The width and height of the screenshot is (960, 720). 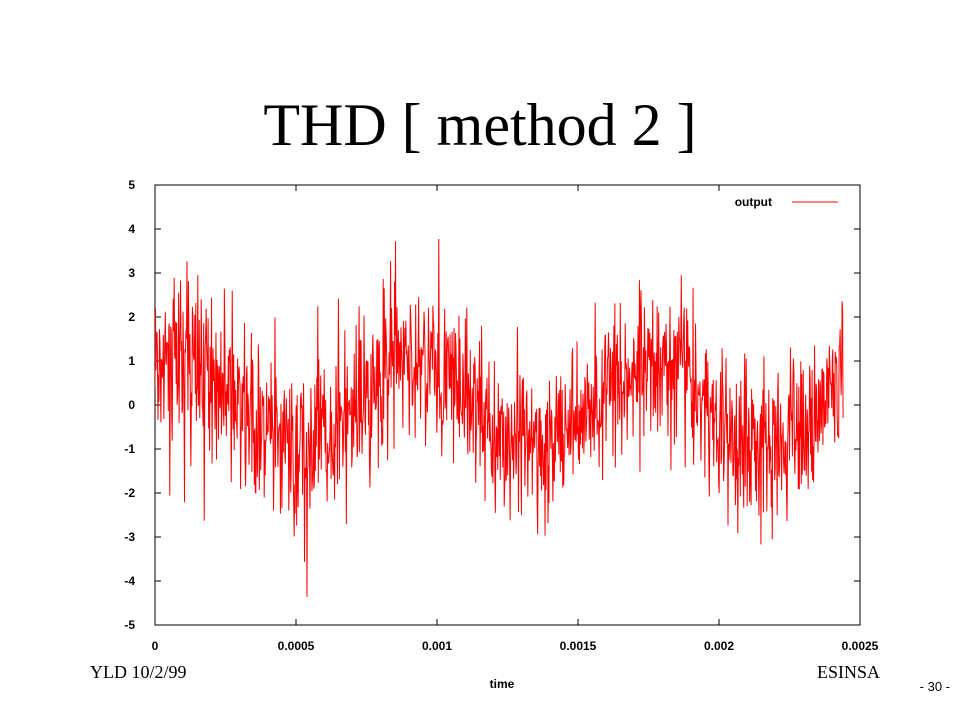 What do you see at coordinates (129, 581) in the screenshot?
I see `y-tick-label: -4` at bounding box center [129, 581].